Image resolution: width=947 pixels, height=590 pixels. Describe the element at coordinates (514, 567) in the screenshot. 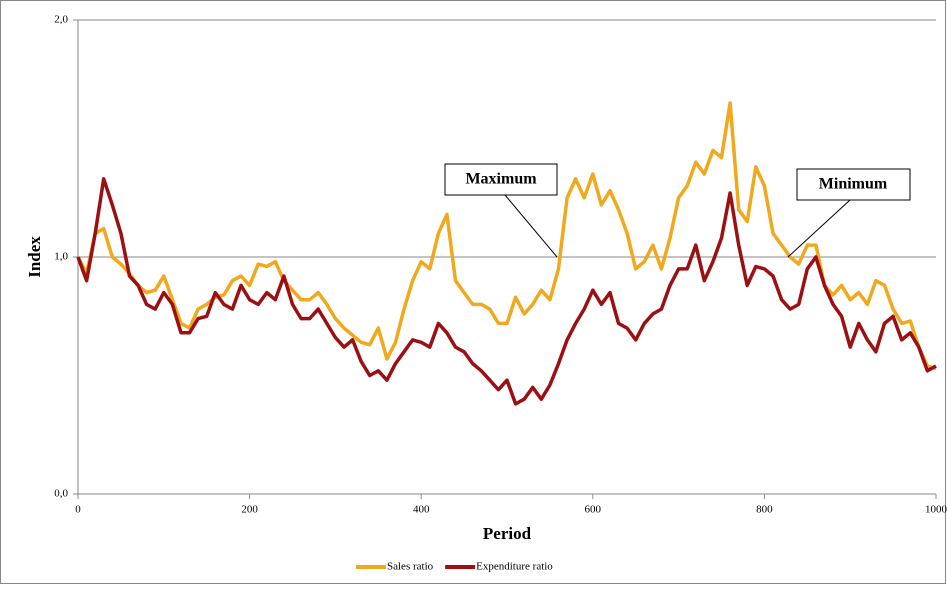

I see `legend-label: Expenditure ratio` at that location.